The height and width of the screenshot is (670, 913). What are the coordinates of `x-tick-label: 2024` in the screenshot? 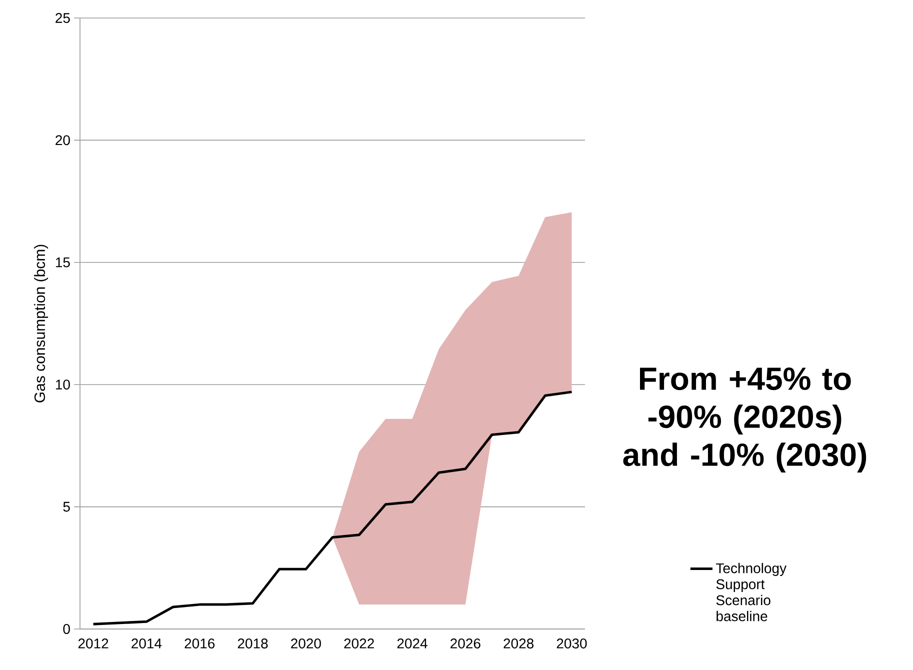 It's located at (412, 643).